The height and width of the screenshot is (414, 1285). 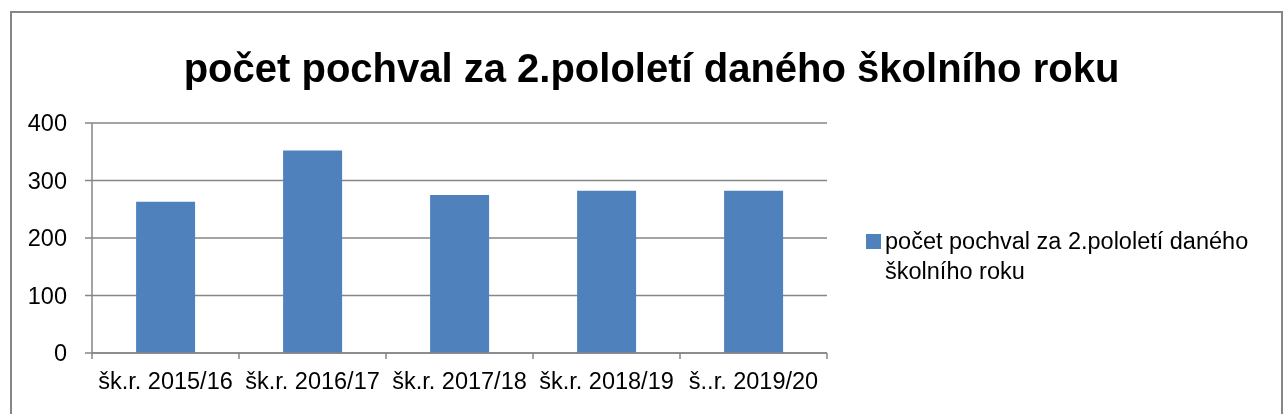 What do you see at coordinates (1067, 256) in the screenshot?
I see `legend-label: počet pochval za 2.pololetí daného školního roku` at bounding box center [1067, 256].